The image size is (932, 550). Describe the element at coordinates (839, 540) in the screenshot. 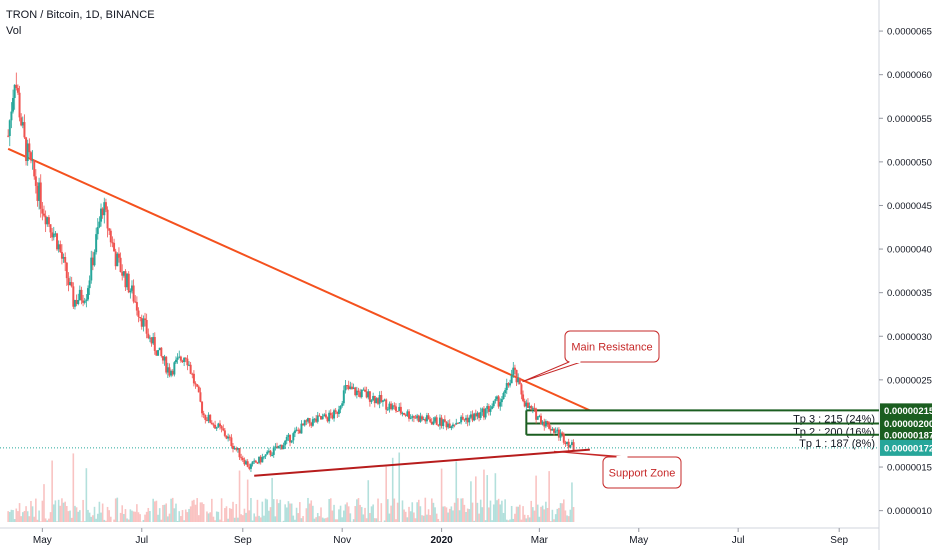

I see `x-tick-label: Sep` at that location.